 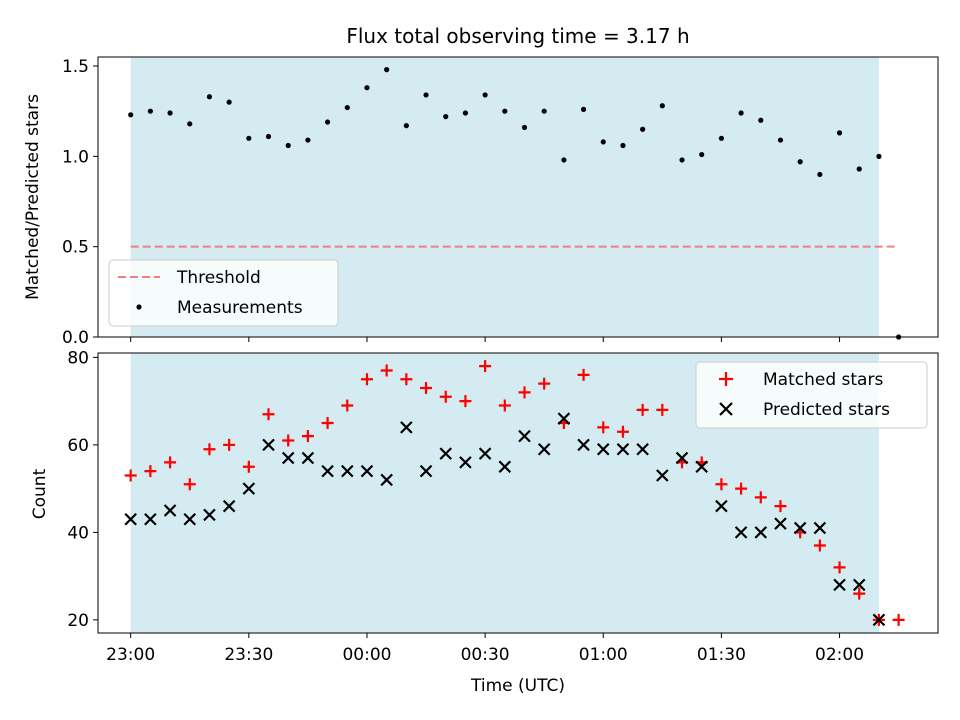 What do you see at coordinates (139, 307) in the screenshot?
I see `legend-measurements-swatch` at bounding box center [139, 307].